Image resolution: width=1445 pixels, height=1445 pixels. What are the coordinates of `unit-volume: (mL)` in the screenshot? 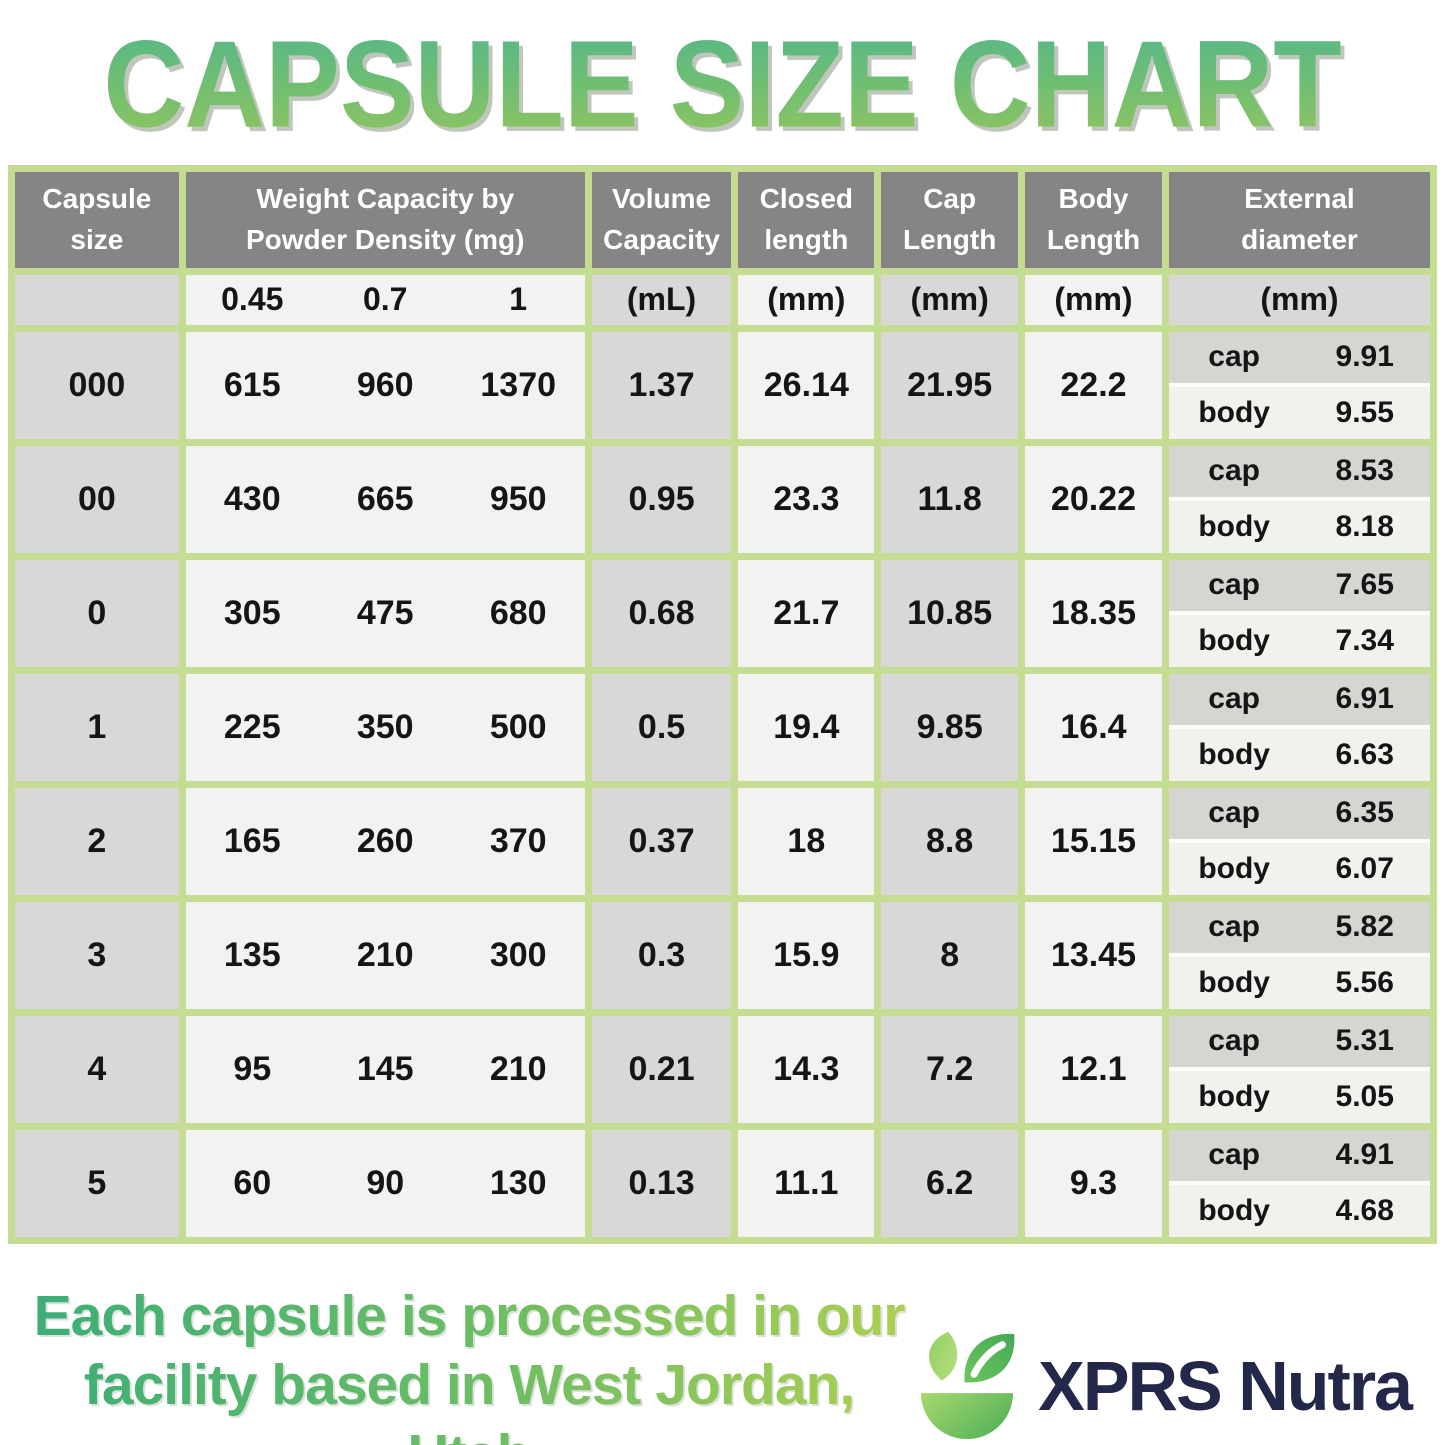 It's located at (661, 299).